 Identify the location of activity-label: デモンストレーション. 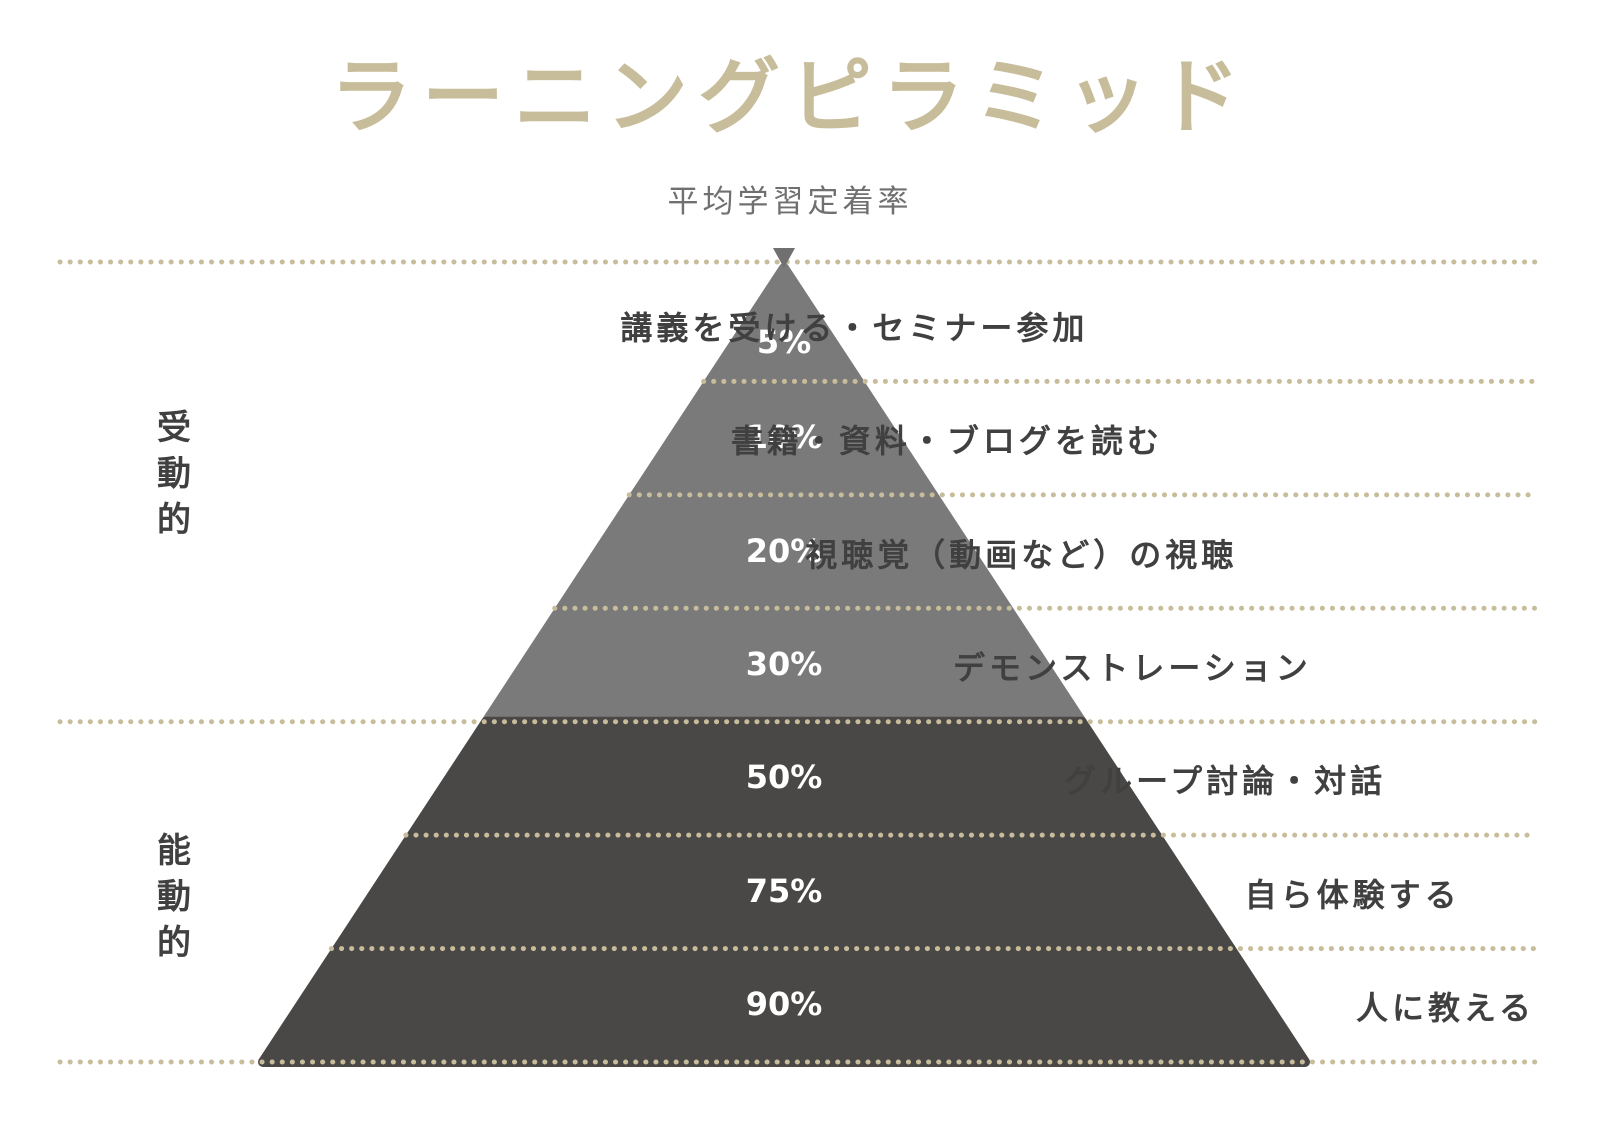
(1132, 668).